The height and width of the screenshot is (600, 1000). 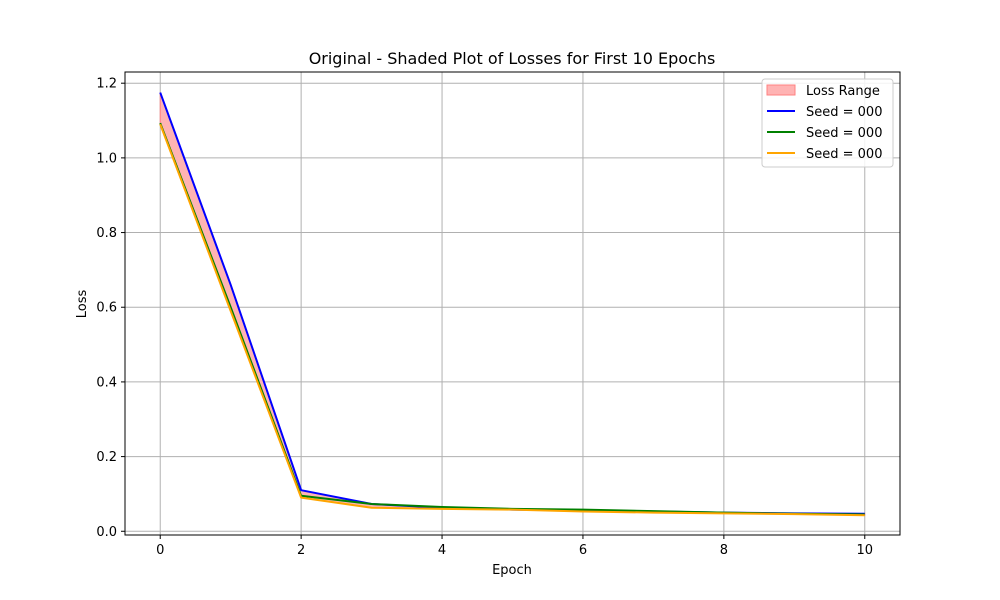 I want to click on legend-box, so click(x=827, y=123).